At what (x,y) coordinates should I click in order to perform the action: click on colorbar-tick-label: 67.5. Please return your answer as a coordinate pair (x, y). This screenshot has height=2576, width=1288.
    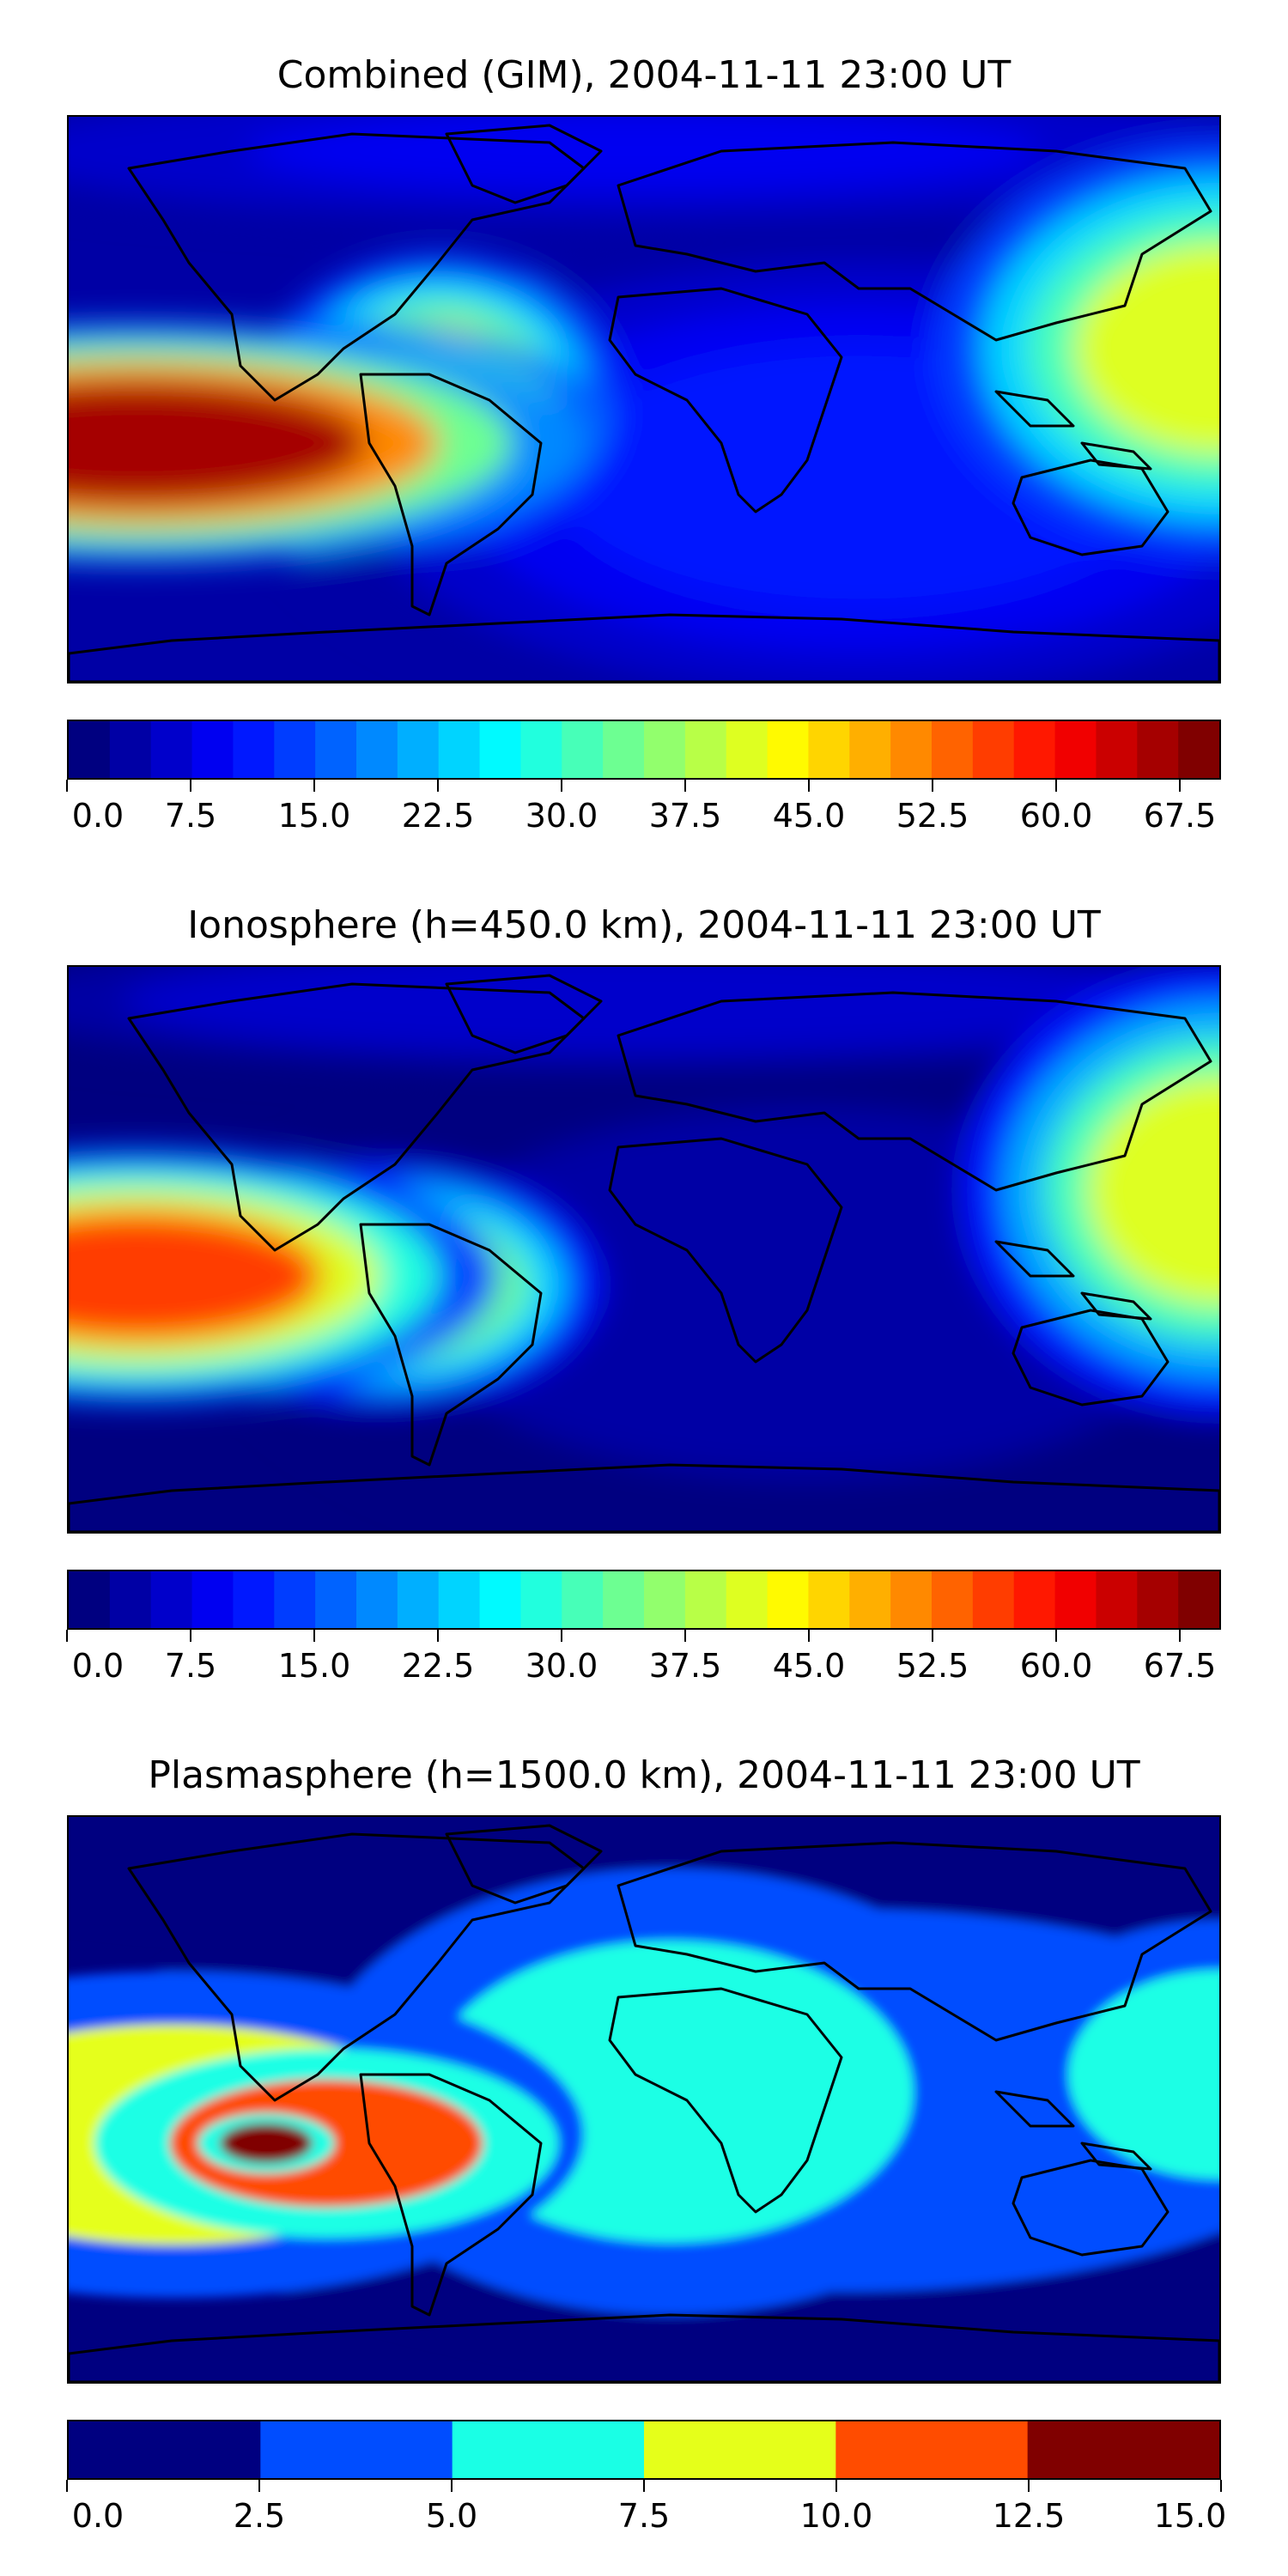
    Looking at the image, I should click on (1180, 816).